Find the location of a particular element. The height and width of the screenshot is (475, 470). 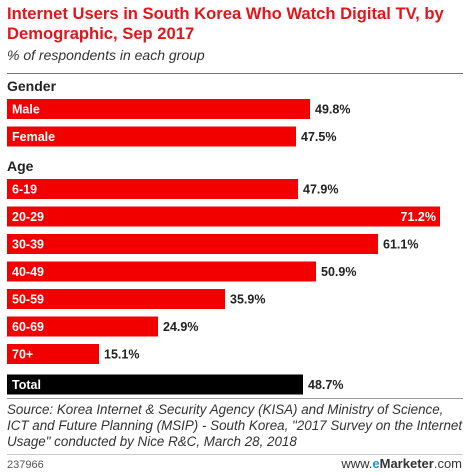

chart-id: 237966 is located at coordinates (25, 465).